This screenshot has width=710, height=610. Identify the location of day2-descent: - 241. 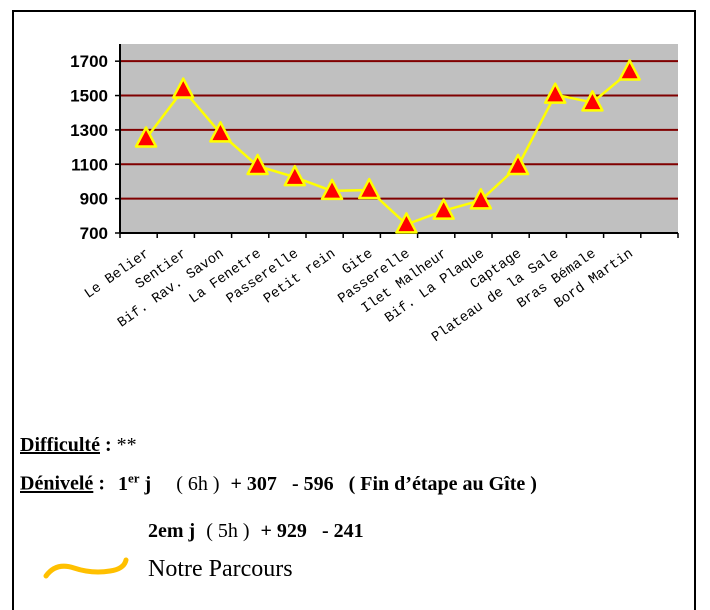
(342, 531).